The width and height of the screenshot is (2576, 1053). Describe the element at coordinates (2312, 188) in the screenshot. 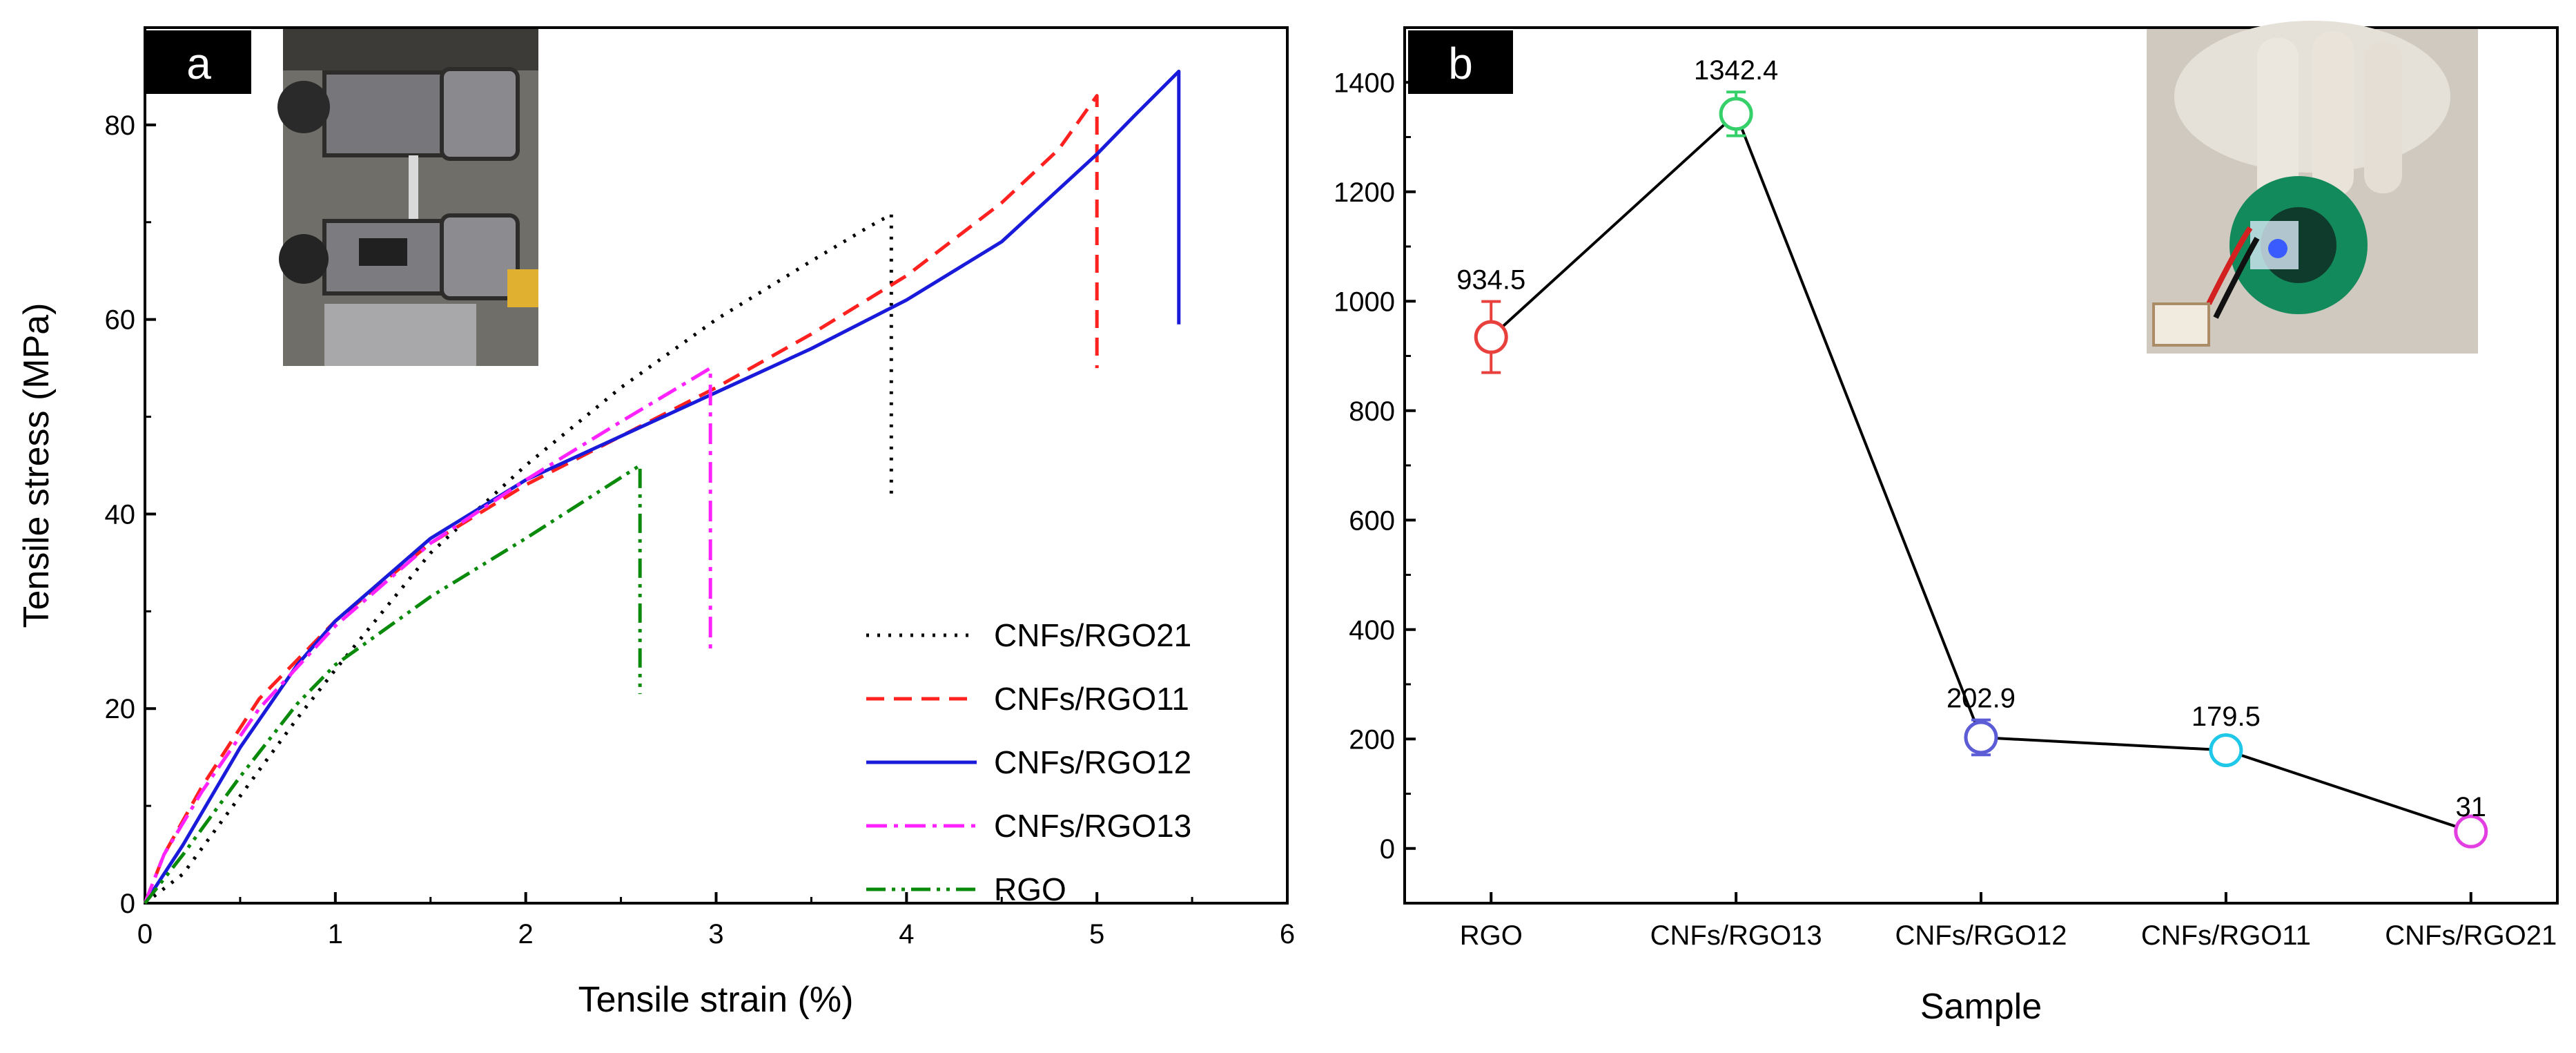

I see `panel-b-inset-photo` at that location.